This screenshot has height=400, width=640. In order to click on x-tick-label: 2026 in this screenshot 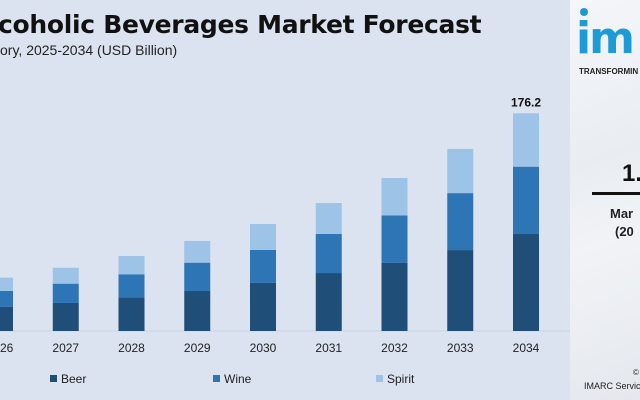, I will do `click(7, 348)`.